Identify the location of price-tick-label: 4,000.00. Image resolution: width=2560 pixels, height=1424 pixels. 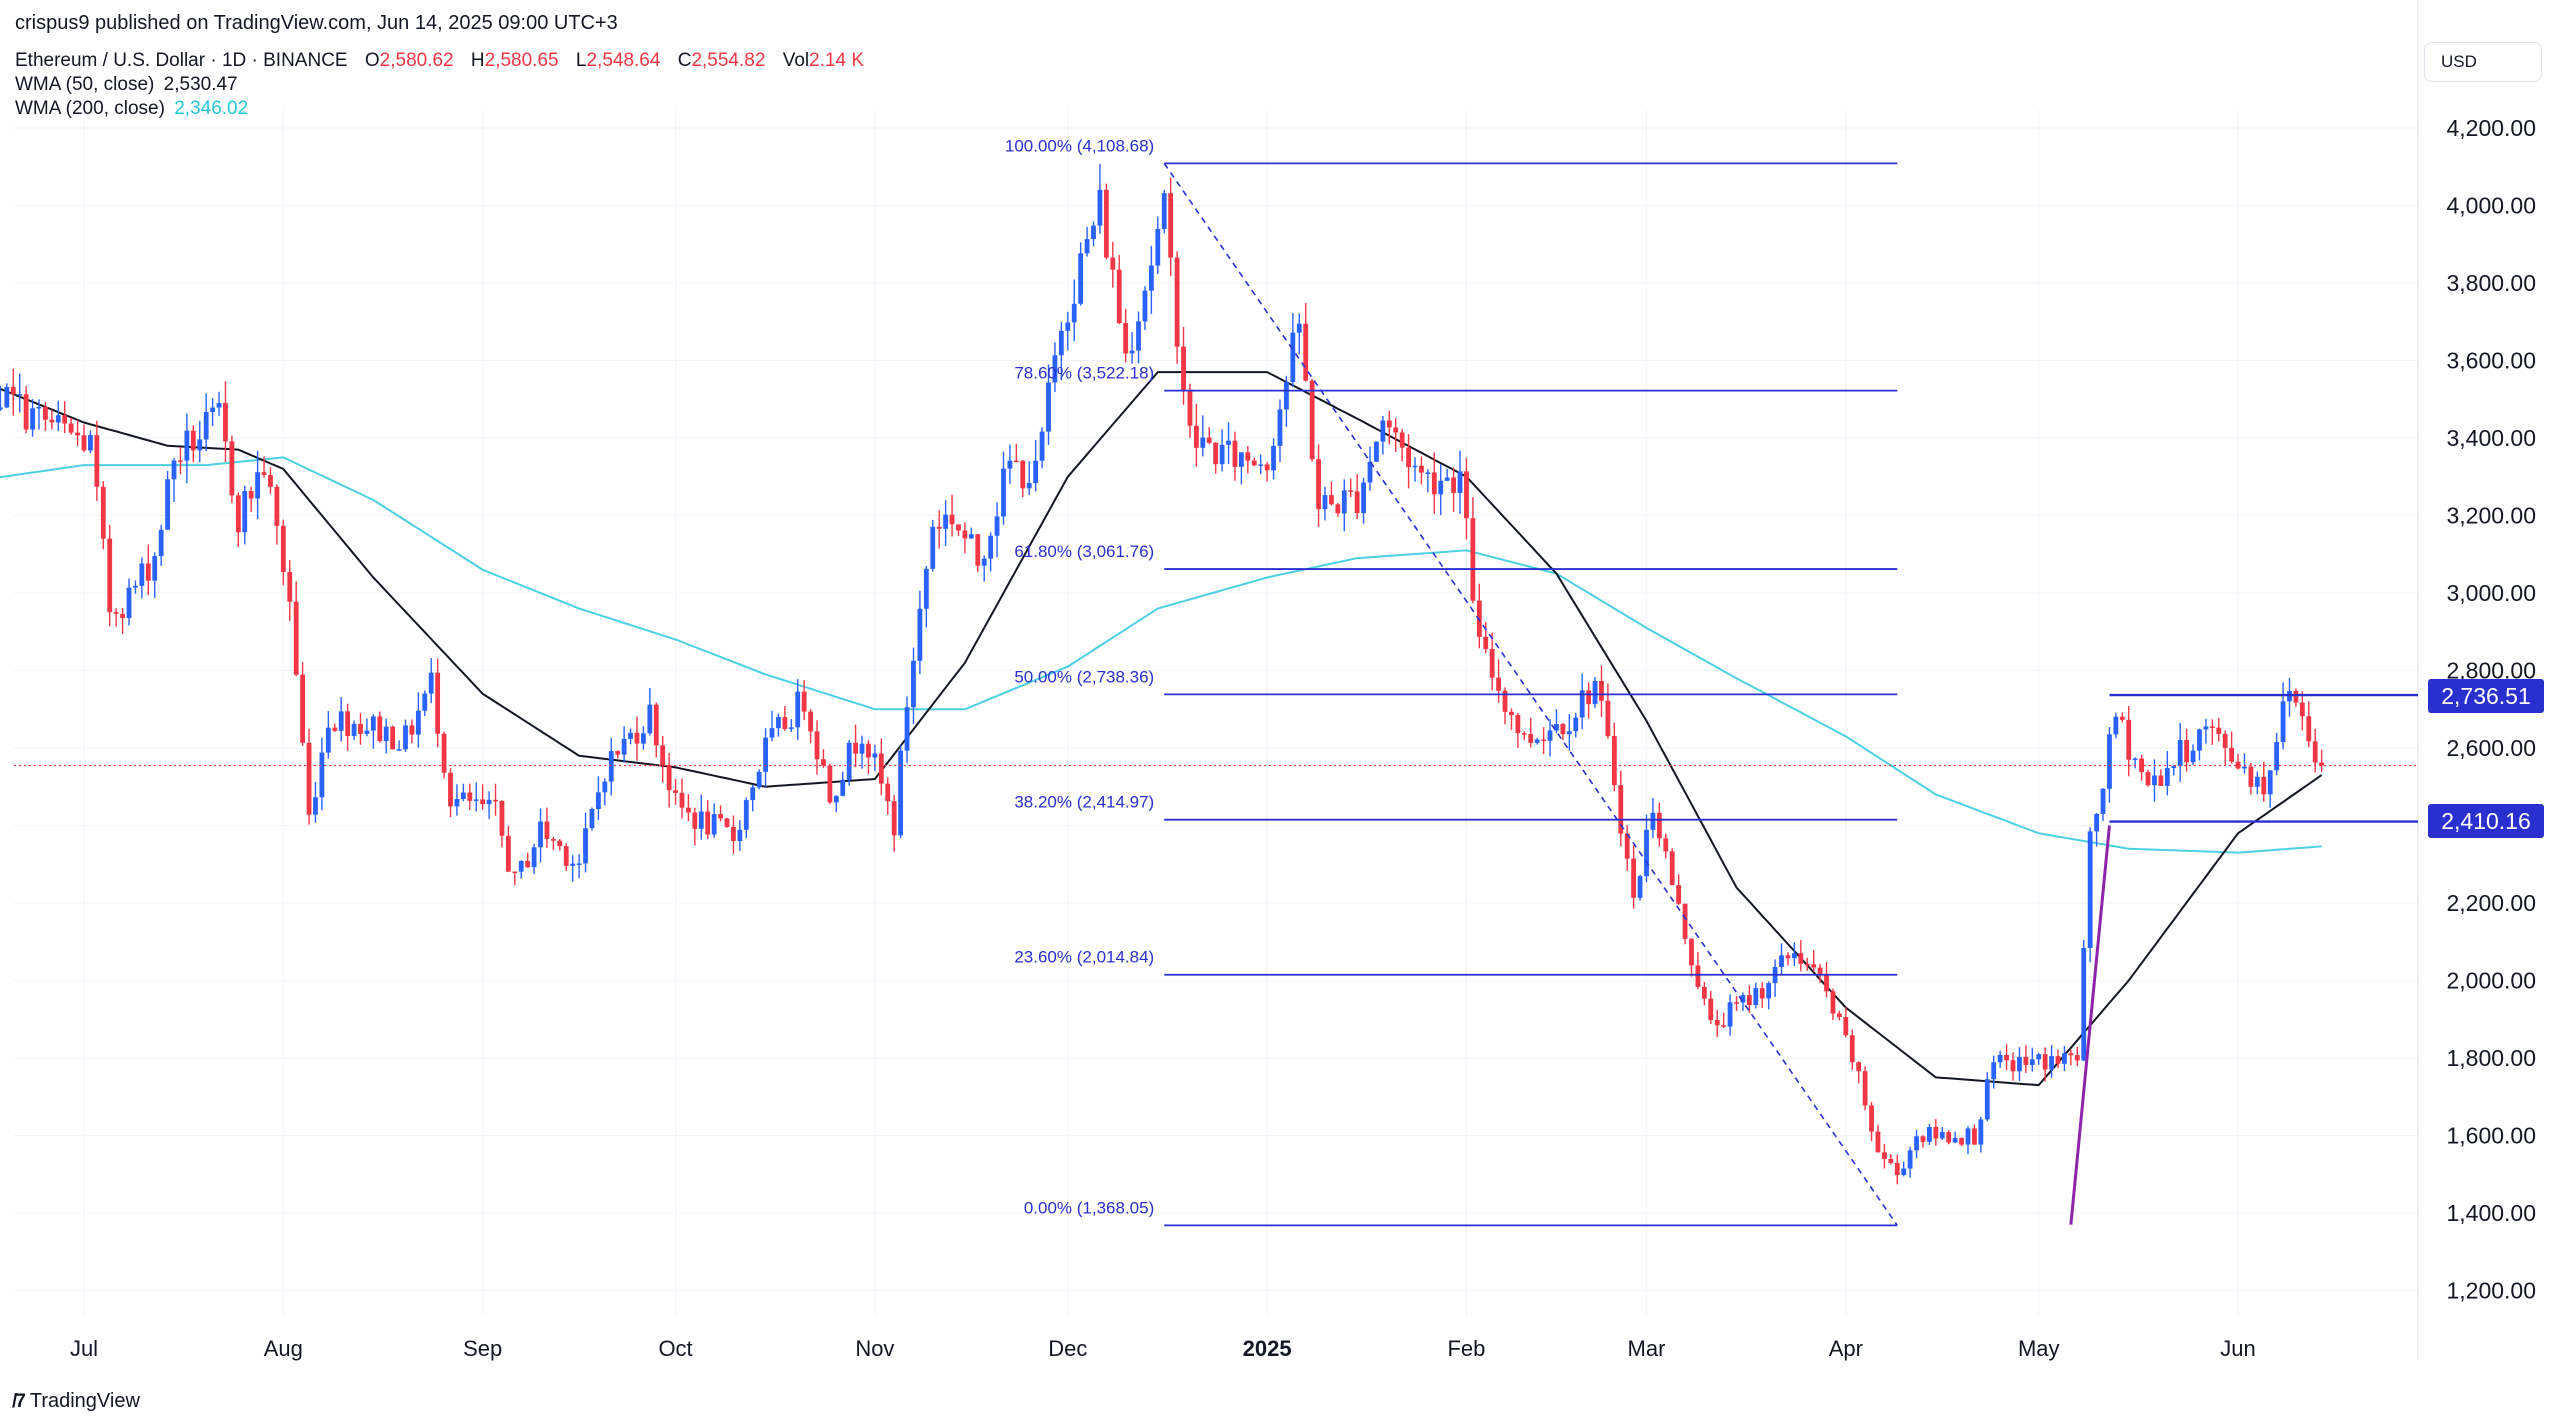
(2491, 206).